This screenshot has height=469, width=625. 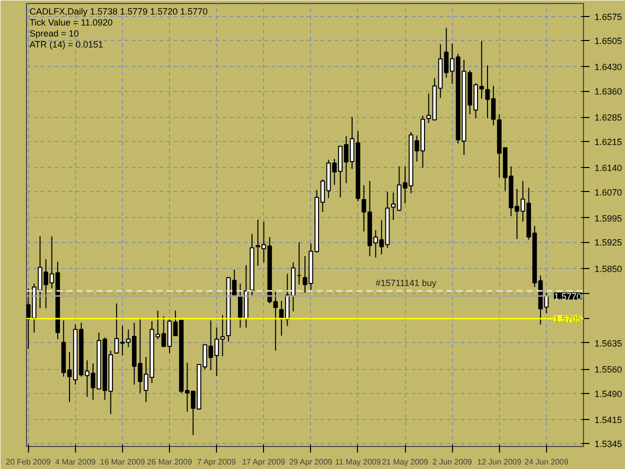 What do you see at coordinates (123, 462) in the screenshot?
I see `x-tick-label: 16 Mar 2009` at bounding box center [123, 462].